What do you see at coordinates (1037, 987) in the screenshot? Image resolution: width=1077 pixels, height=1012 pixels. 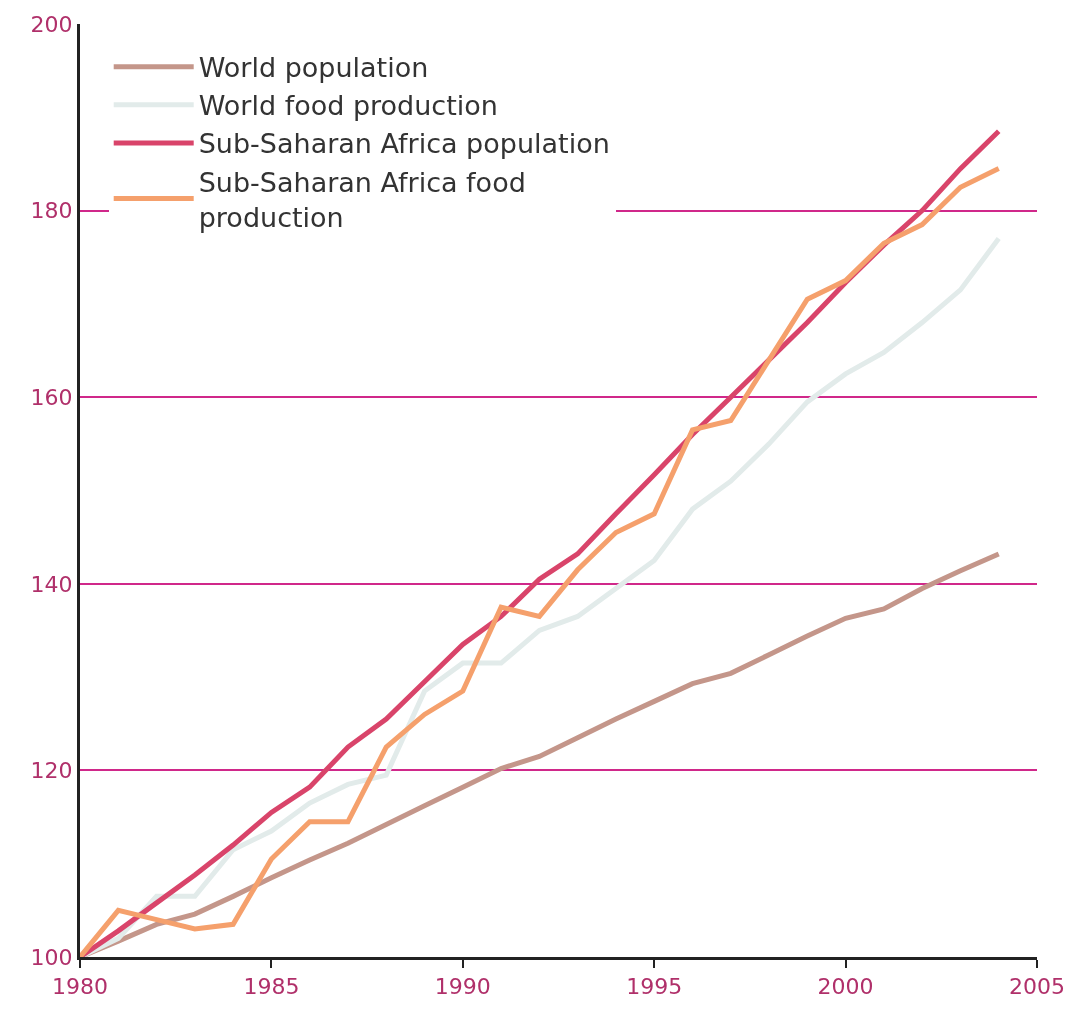 I see `x-tick-label: 2005` at bounding box center [1037, 987].